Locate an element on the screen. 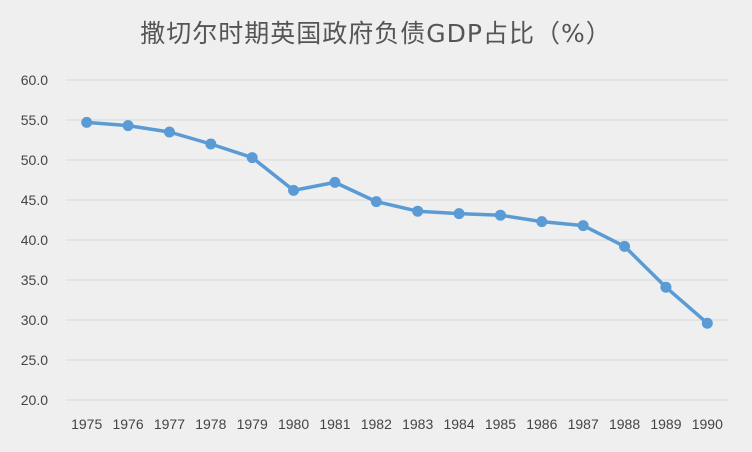 The height and width of the screenshot is (452, 752). x-tick-label: 1975 is located at coordinates (86, 424).